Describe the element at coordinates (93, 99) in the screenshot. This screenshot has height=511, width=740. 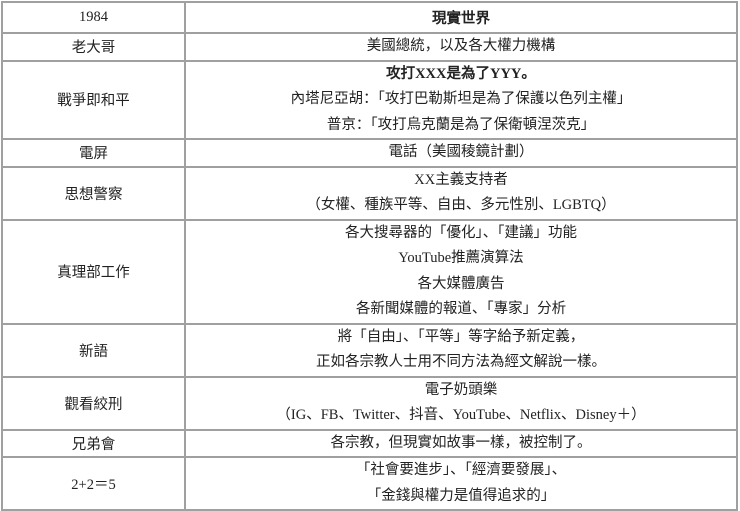
I see `term-cell: 戰爭即和平` at that location.